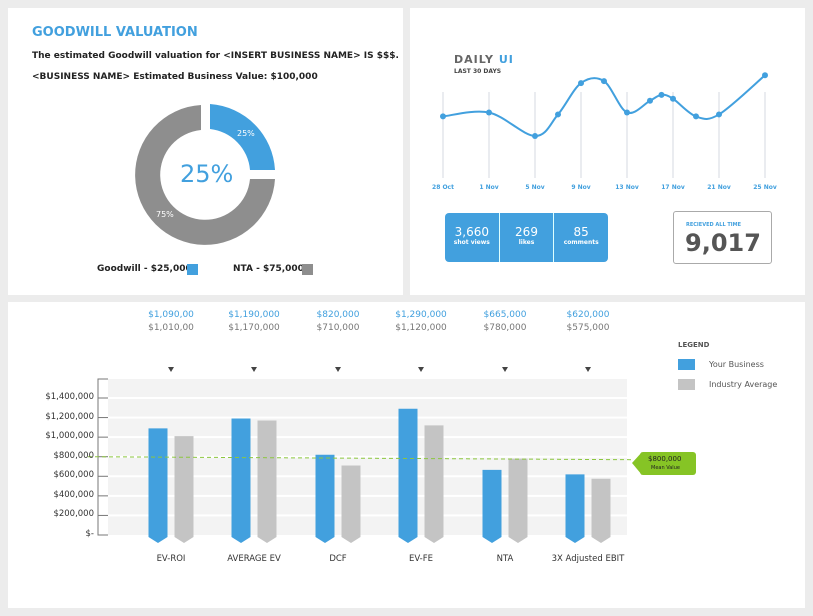  I want to click on mean-value-tag, so click(668, 463).